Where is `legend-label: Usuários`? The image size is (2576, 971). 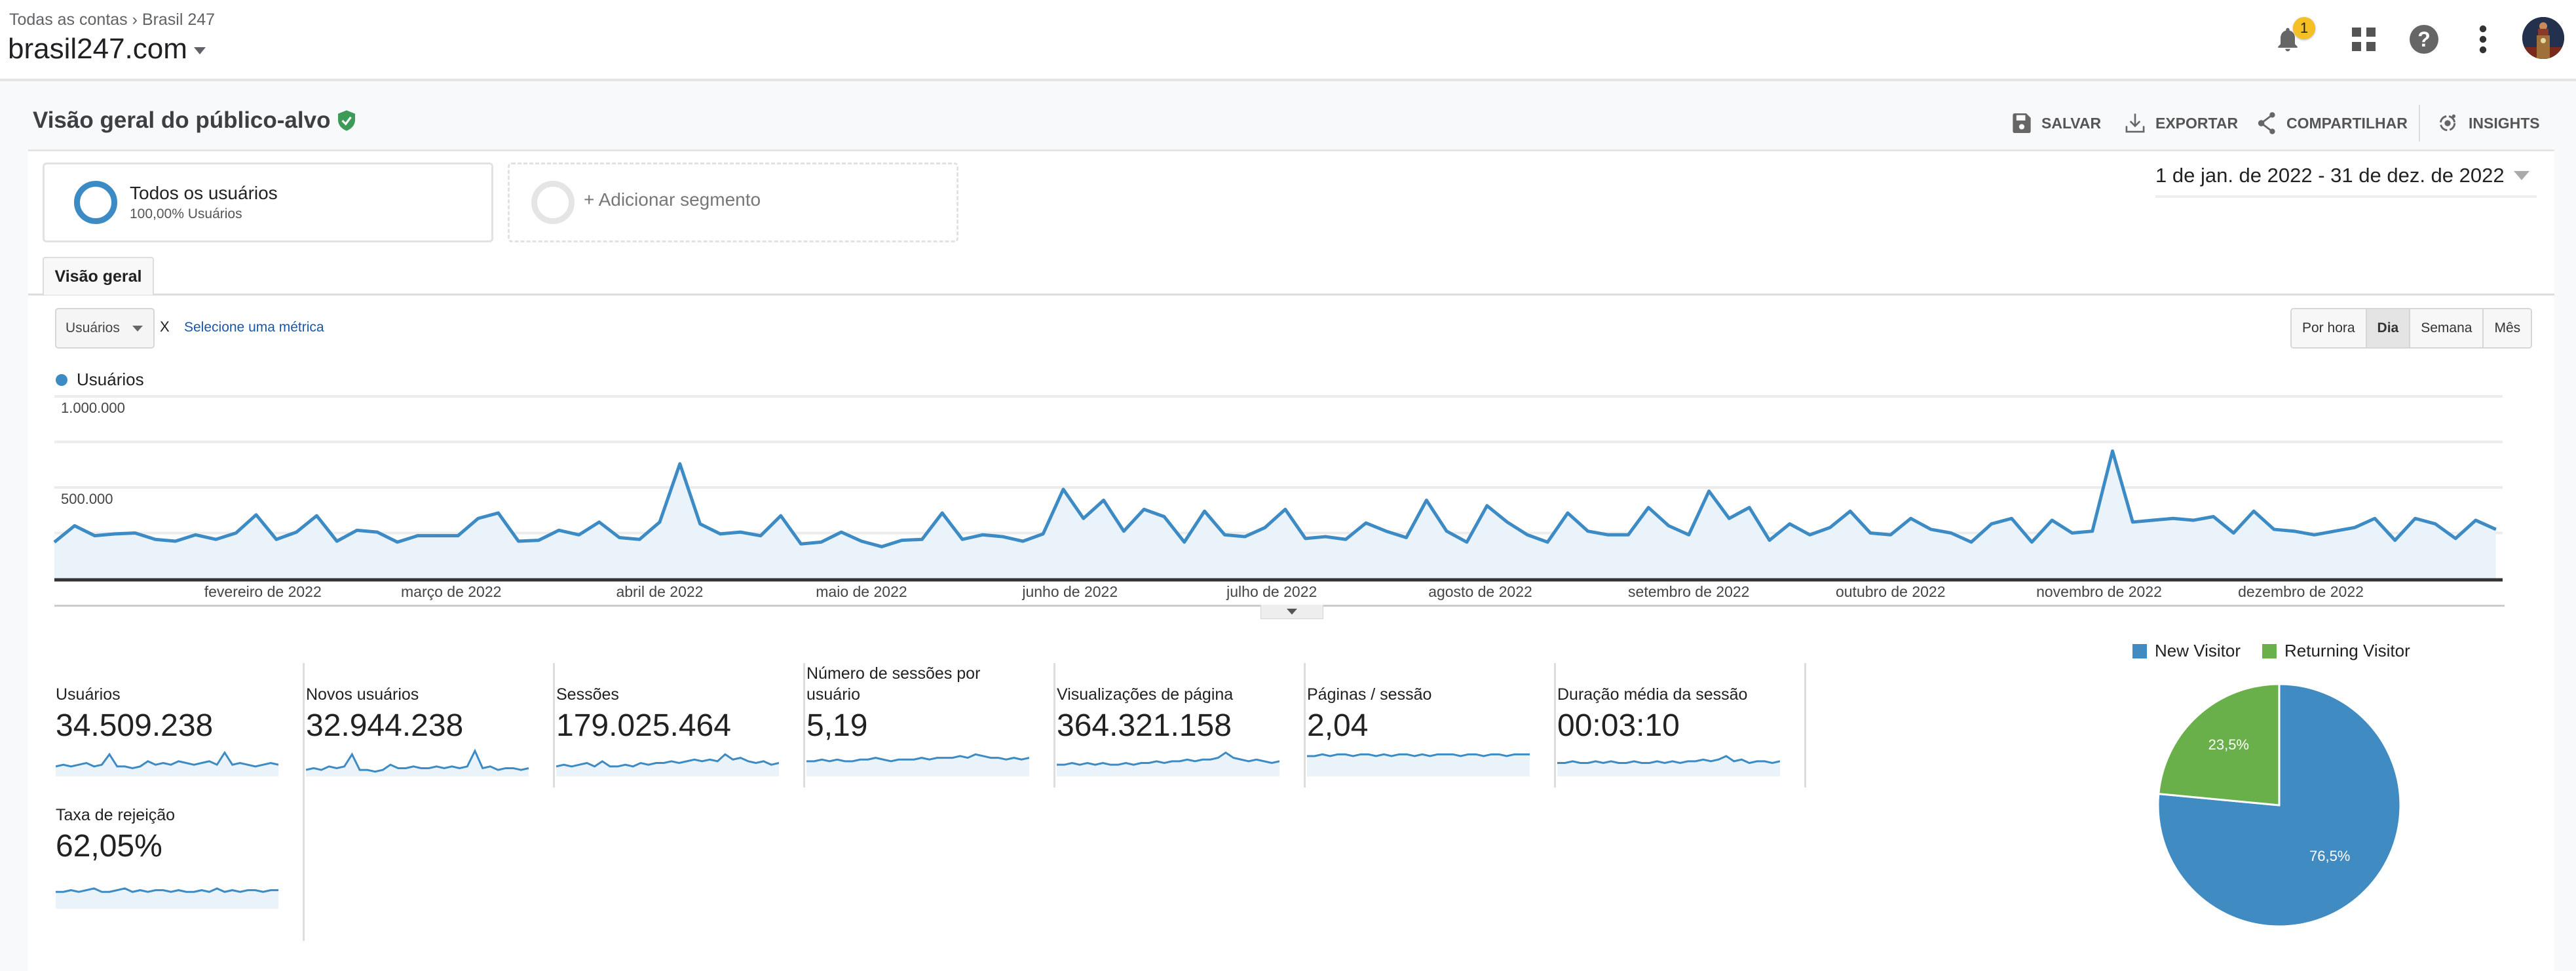 legend-label: Usuários is located at coordinates (111, 380).